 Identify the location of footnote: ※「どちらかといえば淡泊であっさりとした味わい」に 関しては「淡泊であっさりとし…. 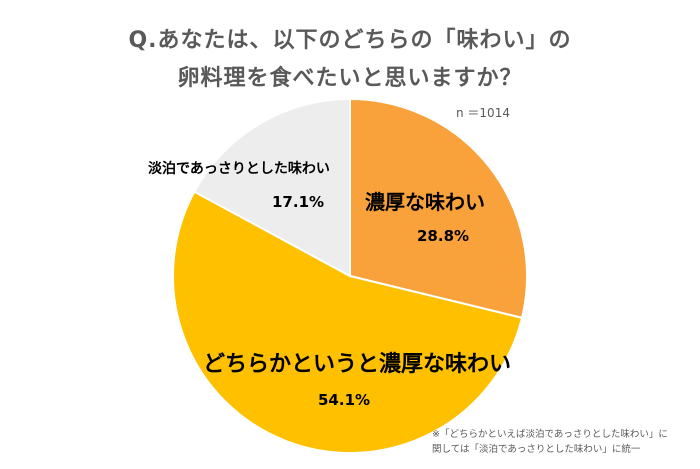
(550, 442).